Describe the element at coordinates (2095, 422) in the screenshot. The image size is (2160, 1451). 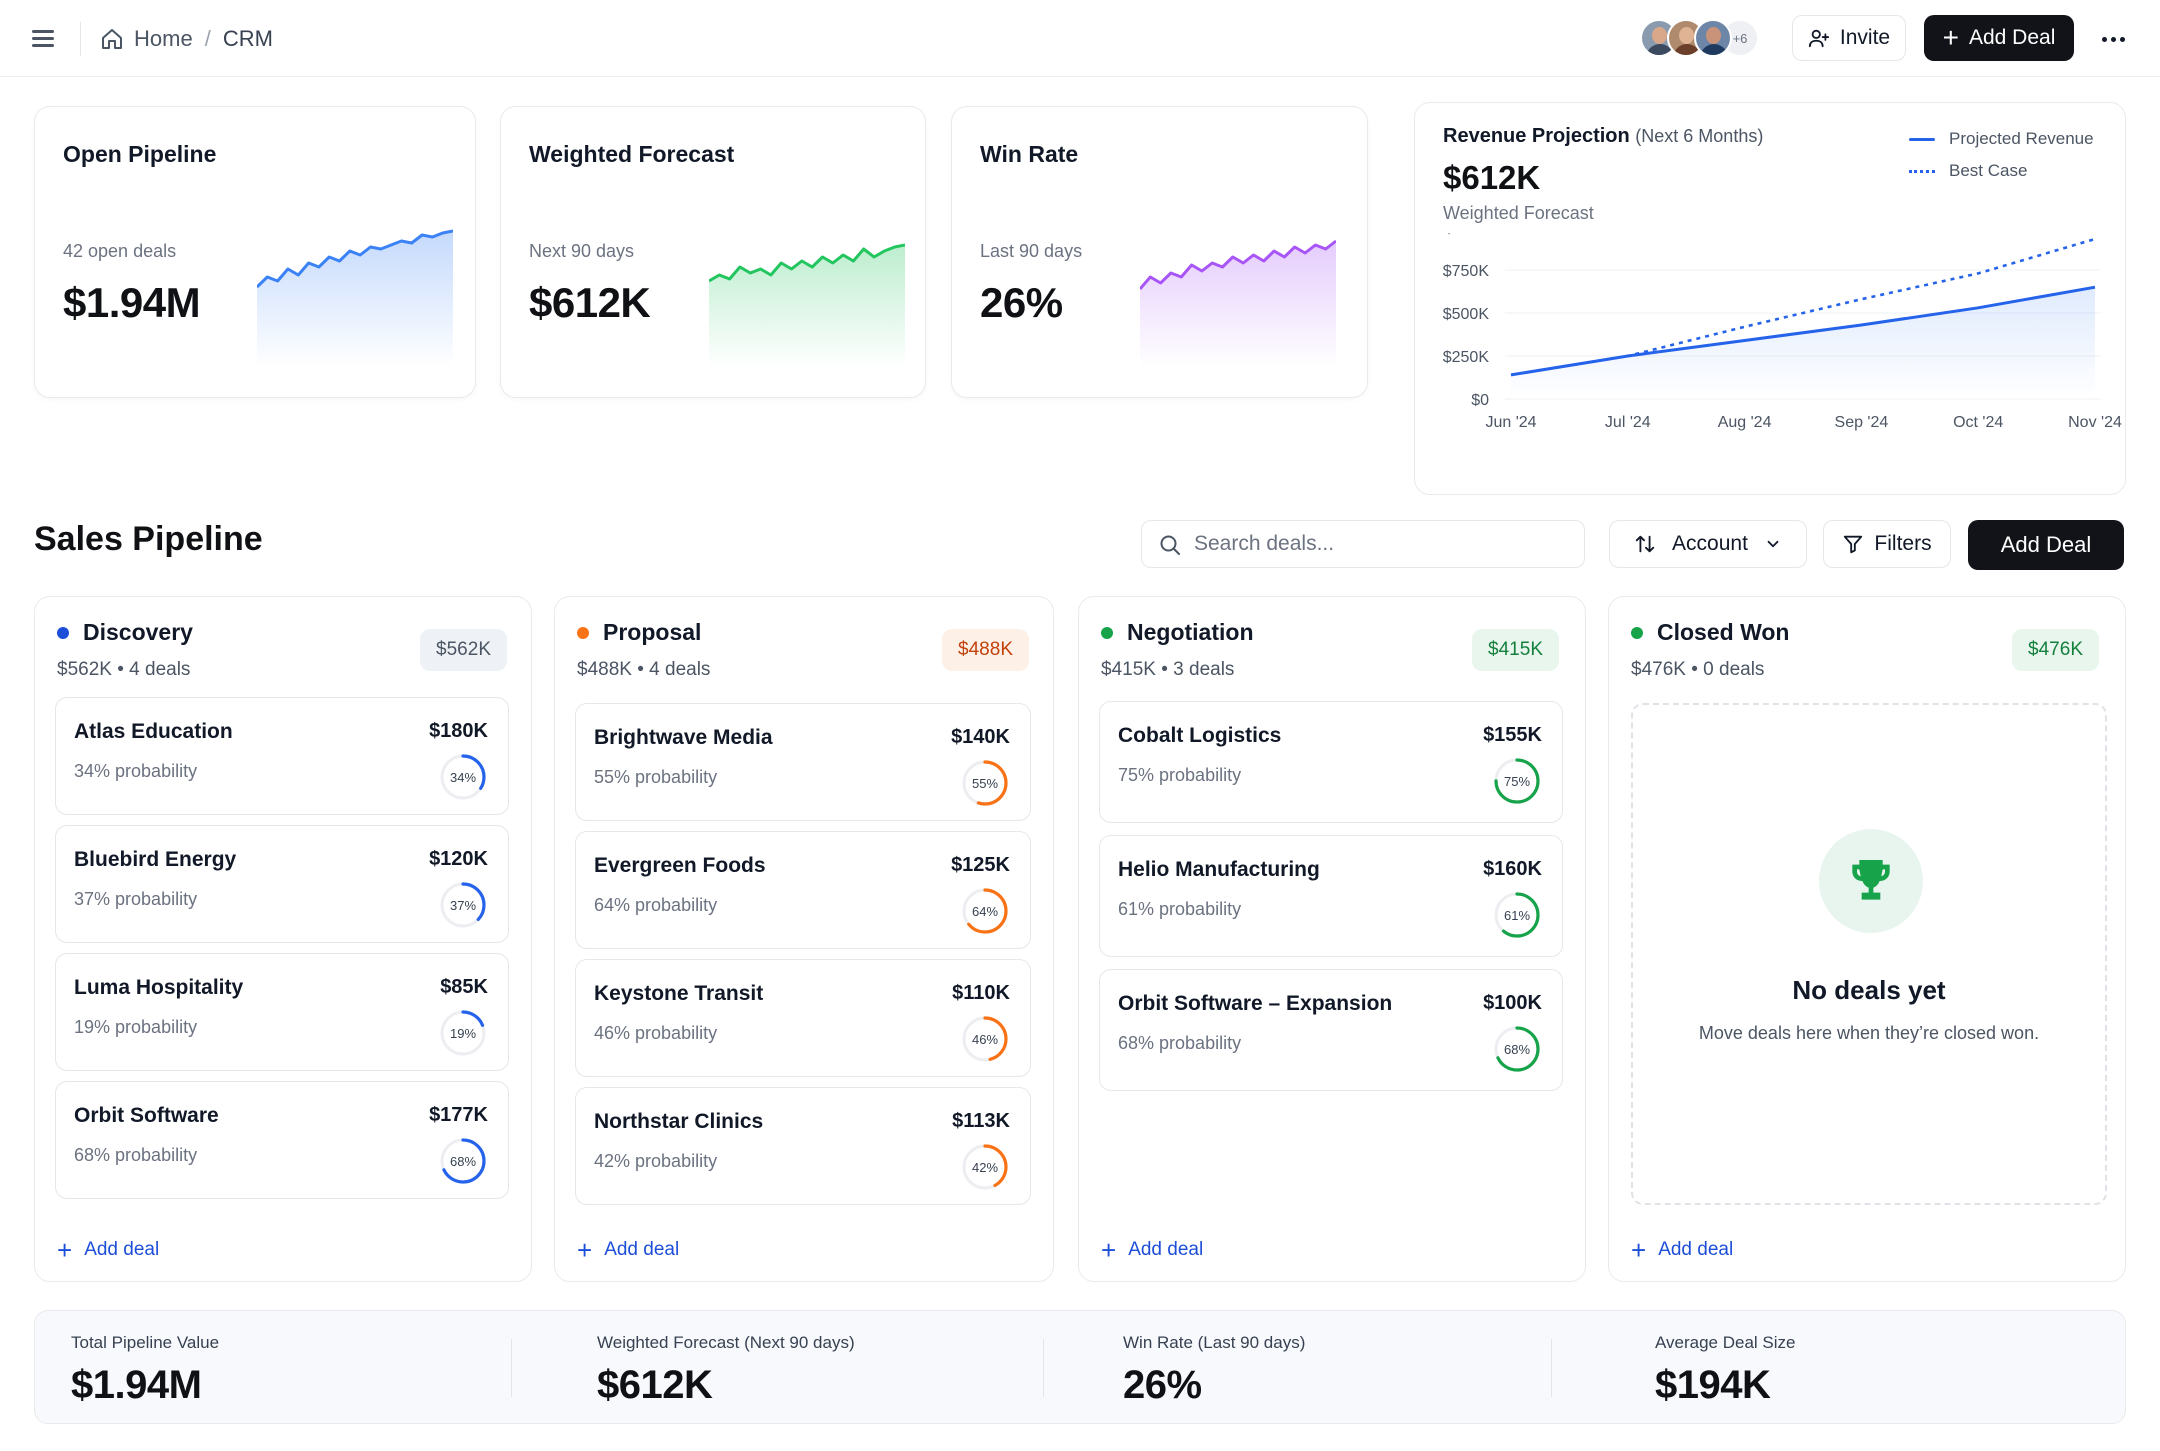
I see `x-tick-label: Nov '24` at that location.